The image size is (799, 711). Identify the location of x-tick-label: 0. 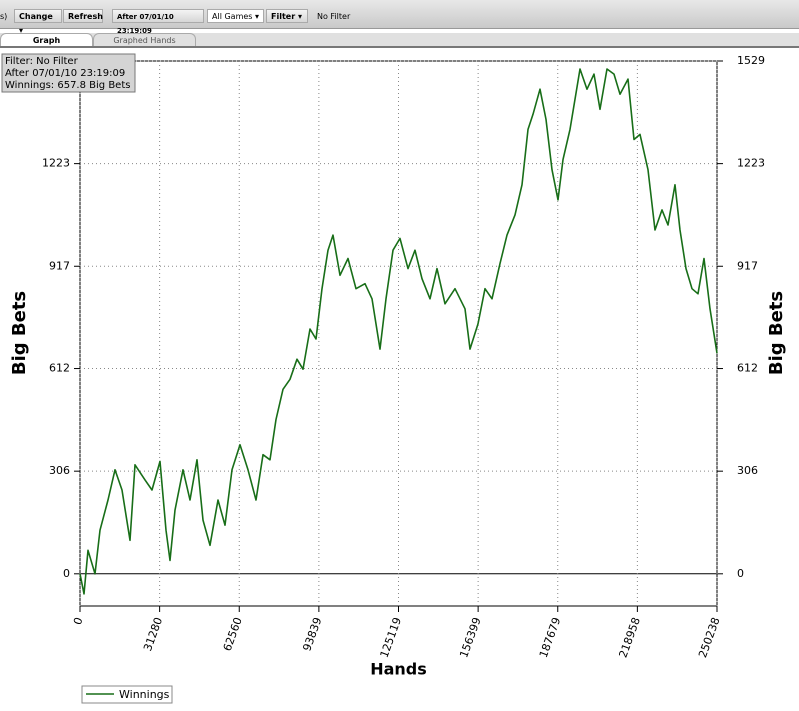
(78, 621).